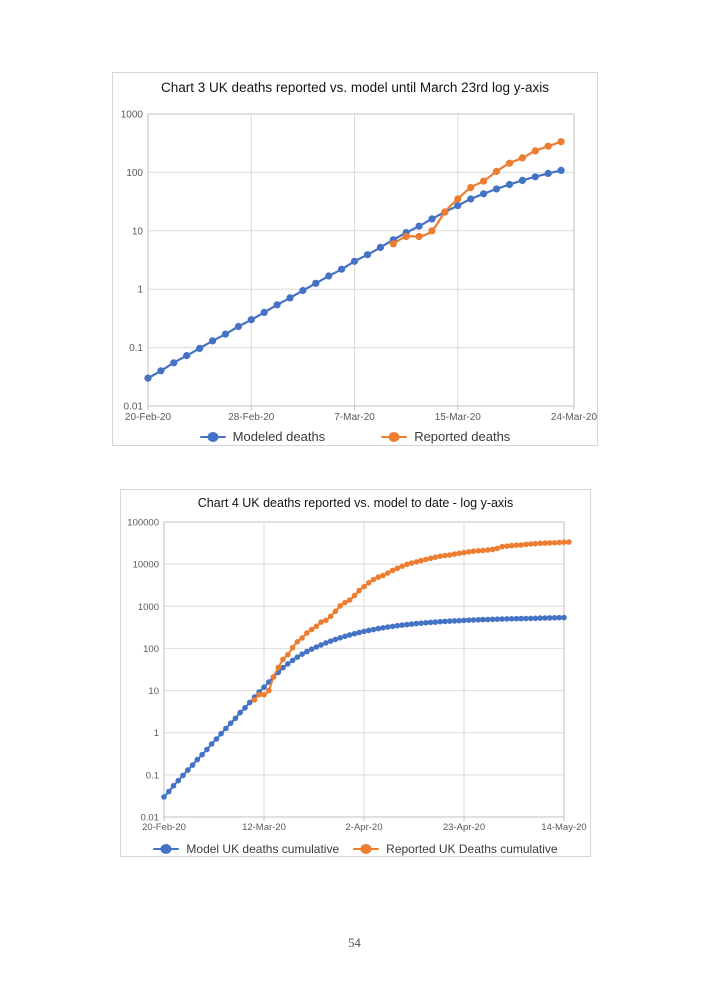  What do you see at coordinates (354, 943) in the screenshot?
I see `page-number: 54` at bounding box center [354, 943].